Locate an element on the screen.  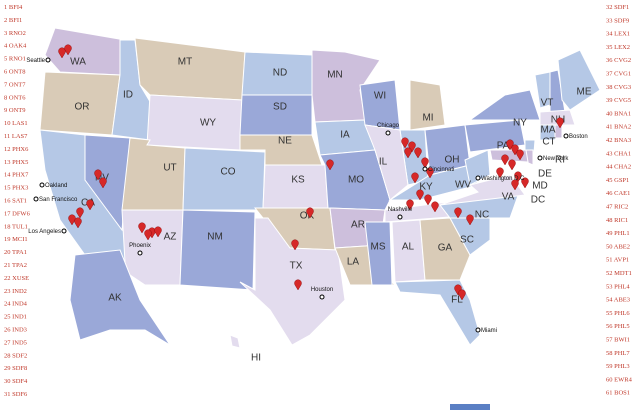
left-list-item: 5 RNO1 is located at coordinates (15, 59).